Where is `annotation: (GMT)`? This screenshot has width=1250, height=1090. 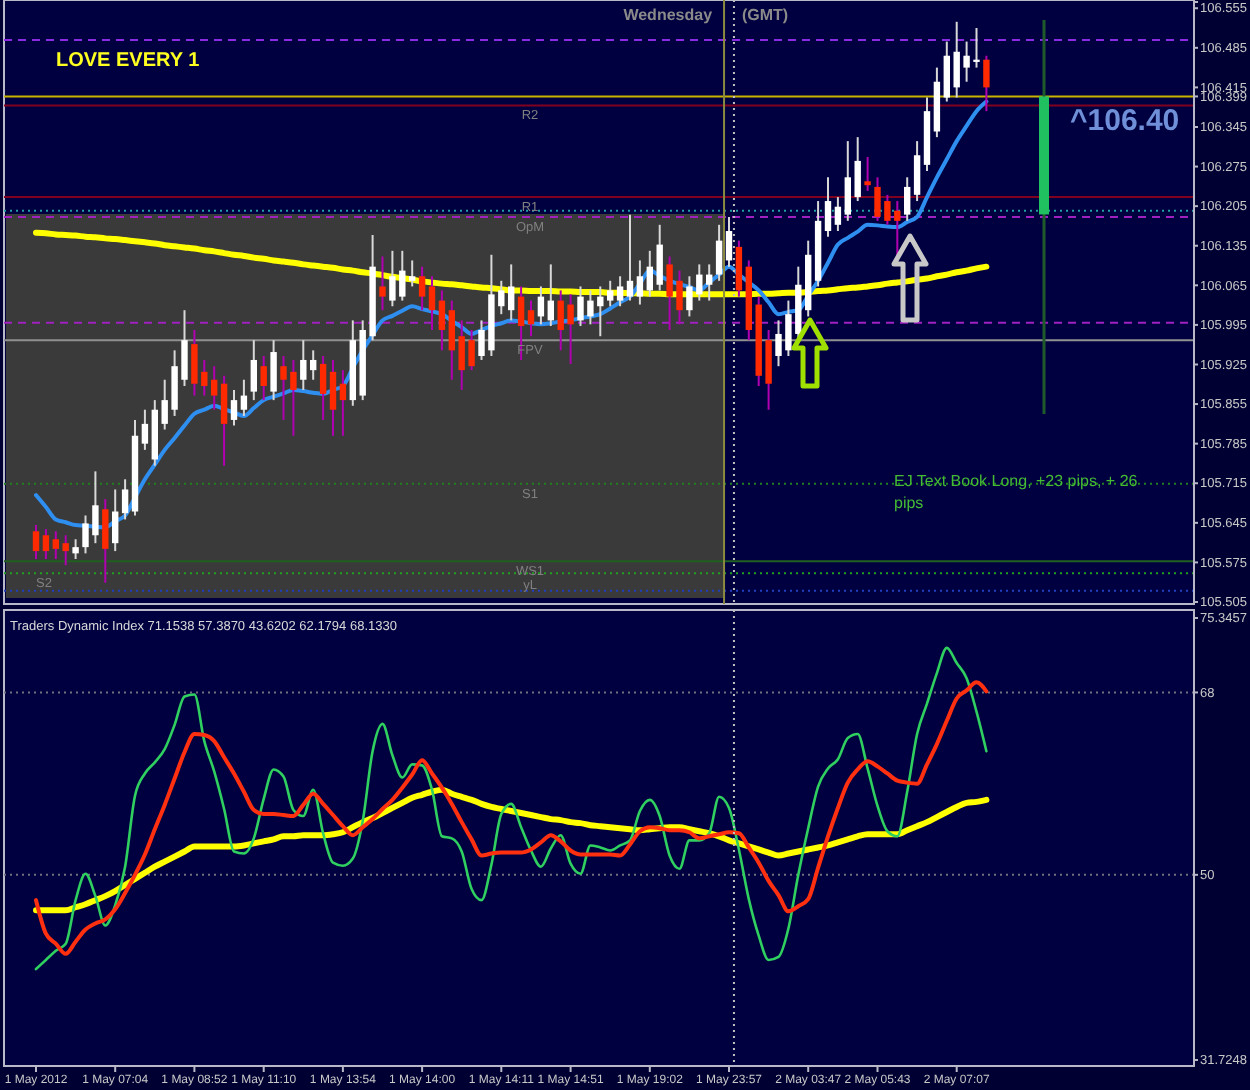
annotation: (GMT) is located at coordinates (765, 15).